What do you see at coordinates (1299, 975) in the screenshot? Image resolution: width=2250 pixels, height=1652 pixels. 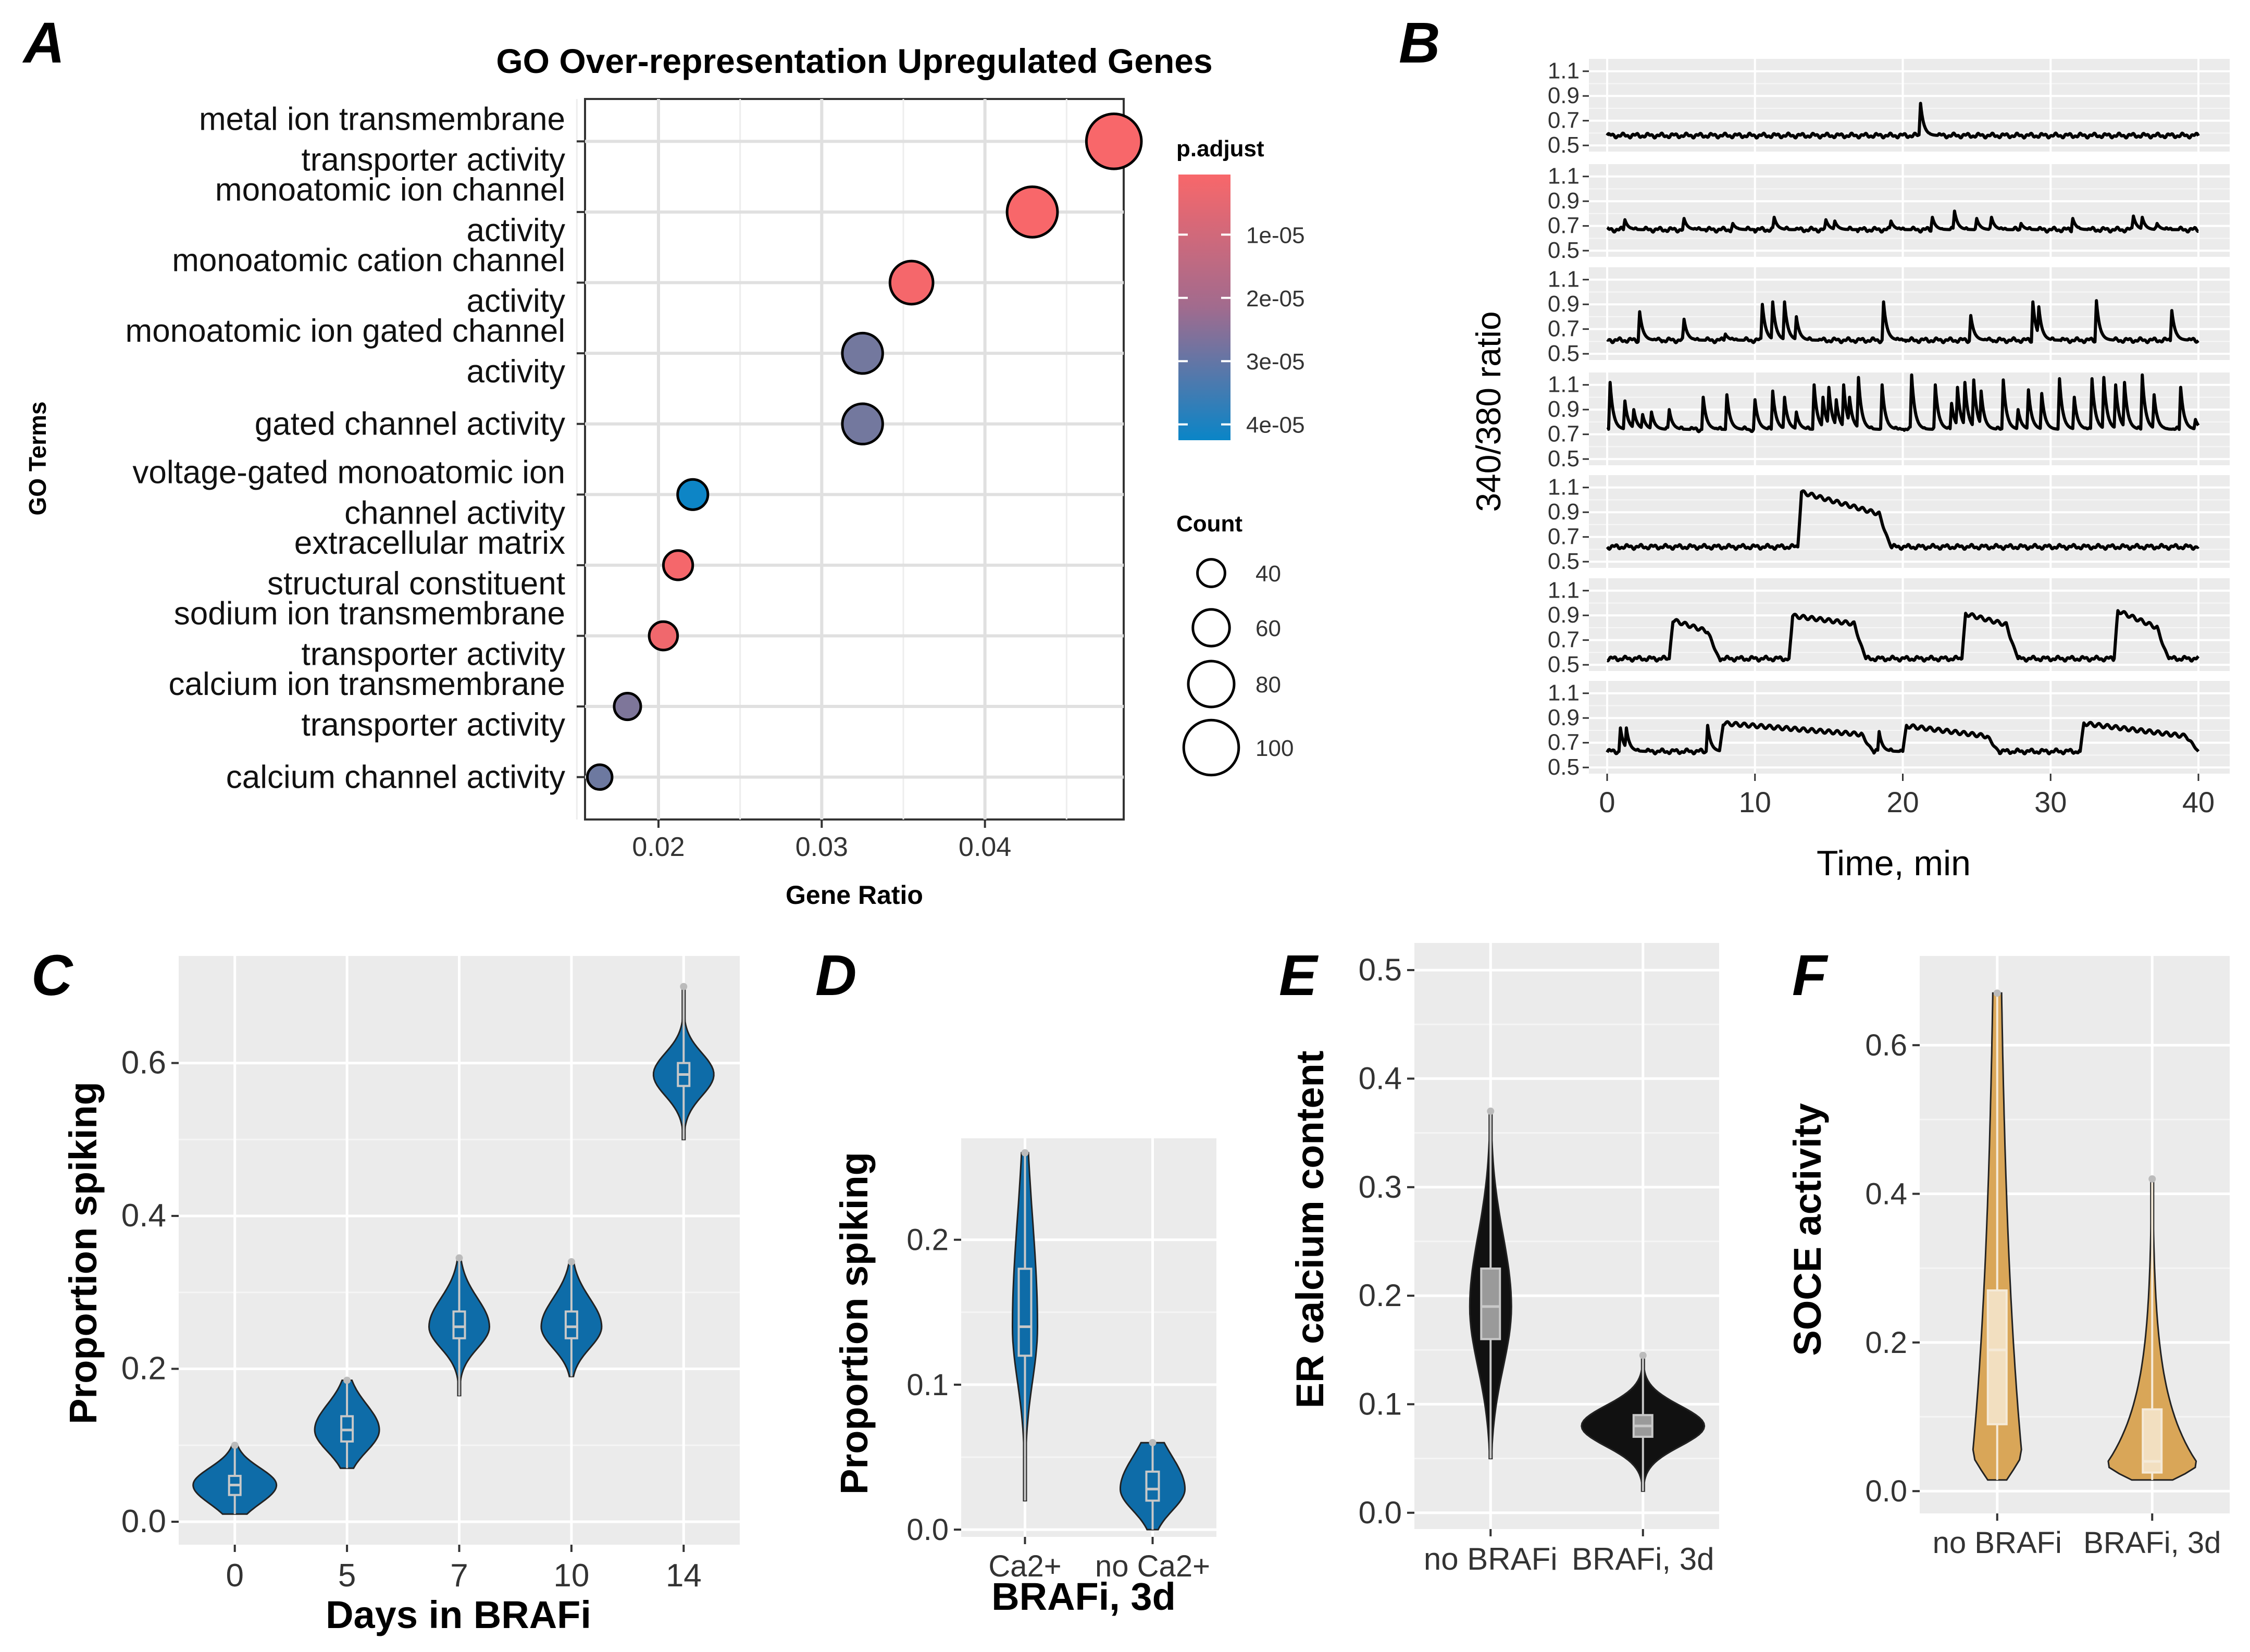 I see `panel-label-e: E` at bounding box center [1299, 975].